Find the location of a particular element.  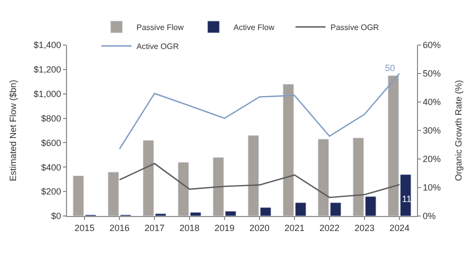

y-tick-label: $800 is located at coordinates (51, 118).